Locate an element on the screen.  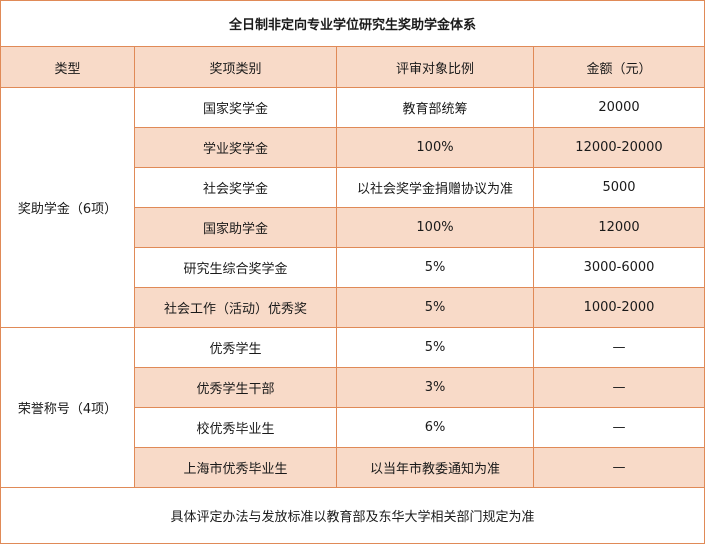
group-type-cell: 奖助学金（6项） is located at coordinates (67, 207).